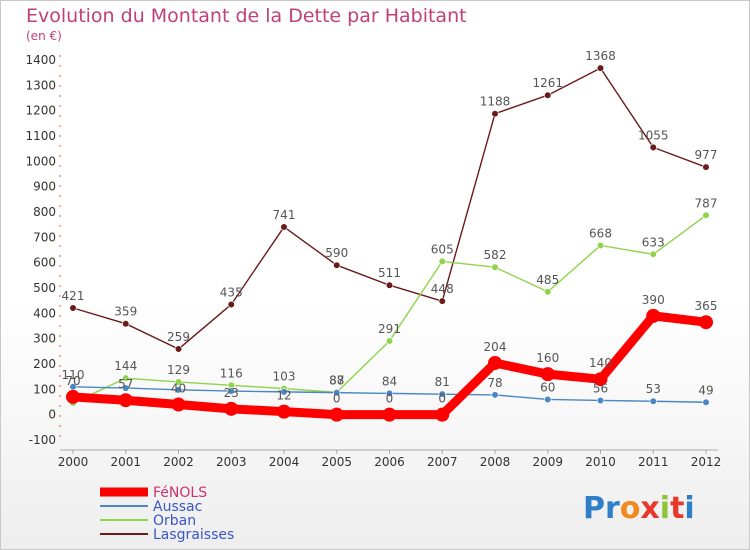 This screenshot has width=750, height=550. Describe the element at coordinates (706, 155) in the screenshot. I see `data-label: 977` at that location.